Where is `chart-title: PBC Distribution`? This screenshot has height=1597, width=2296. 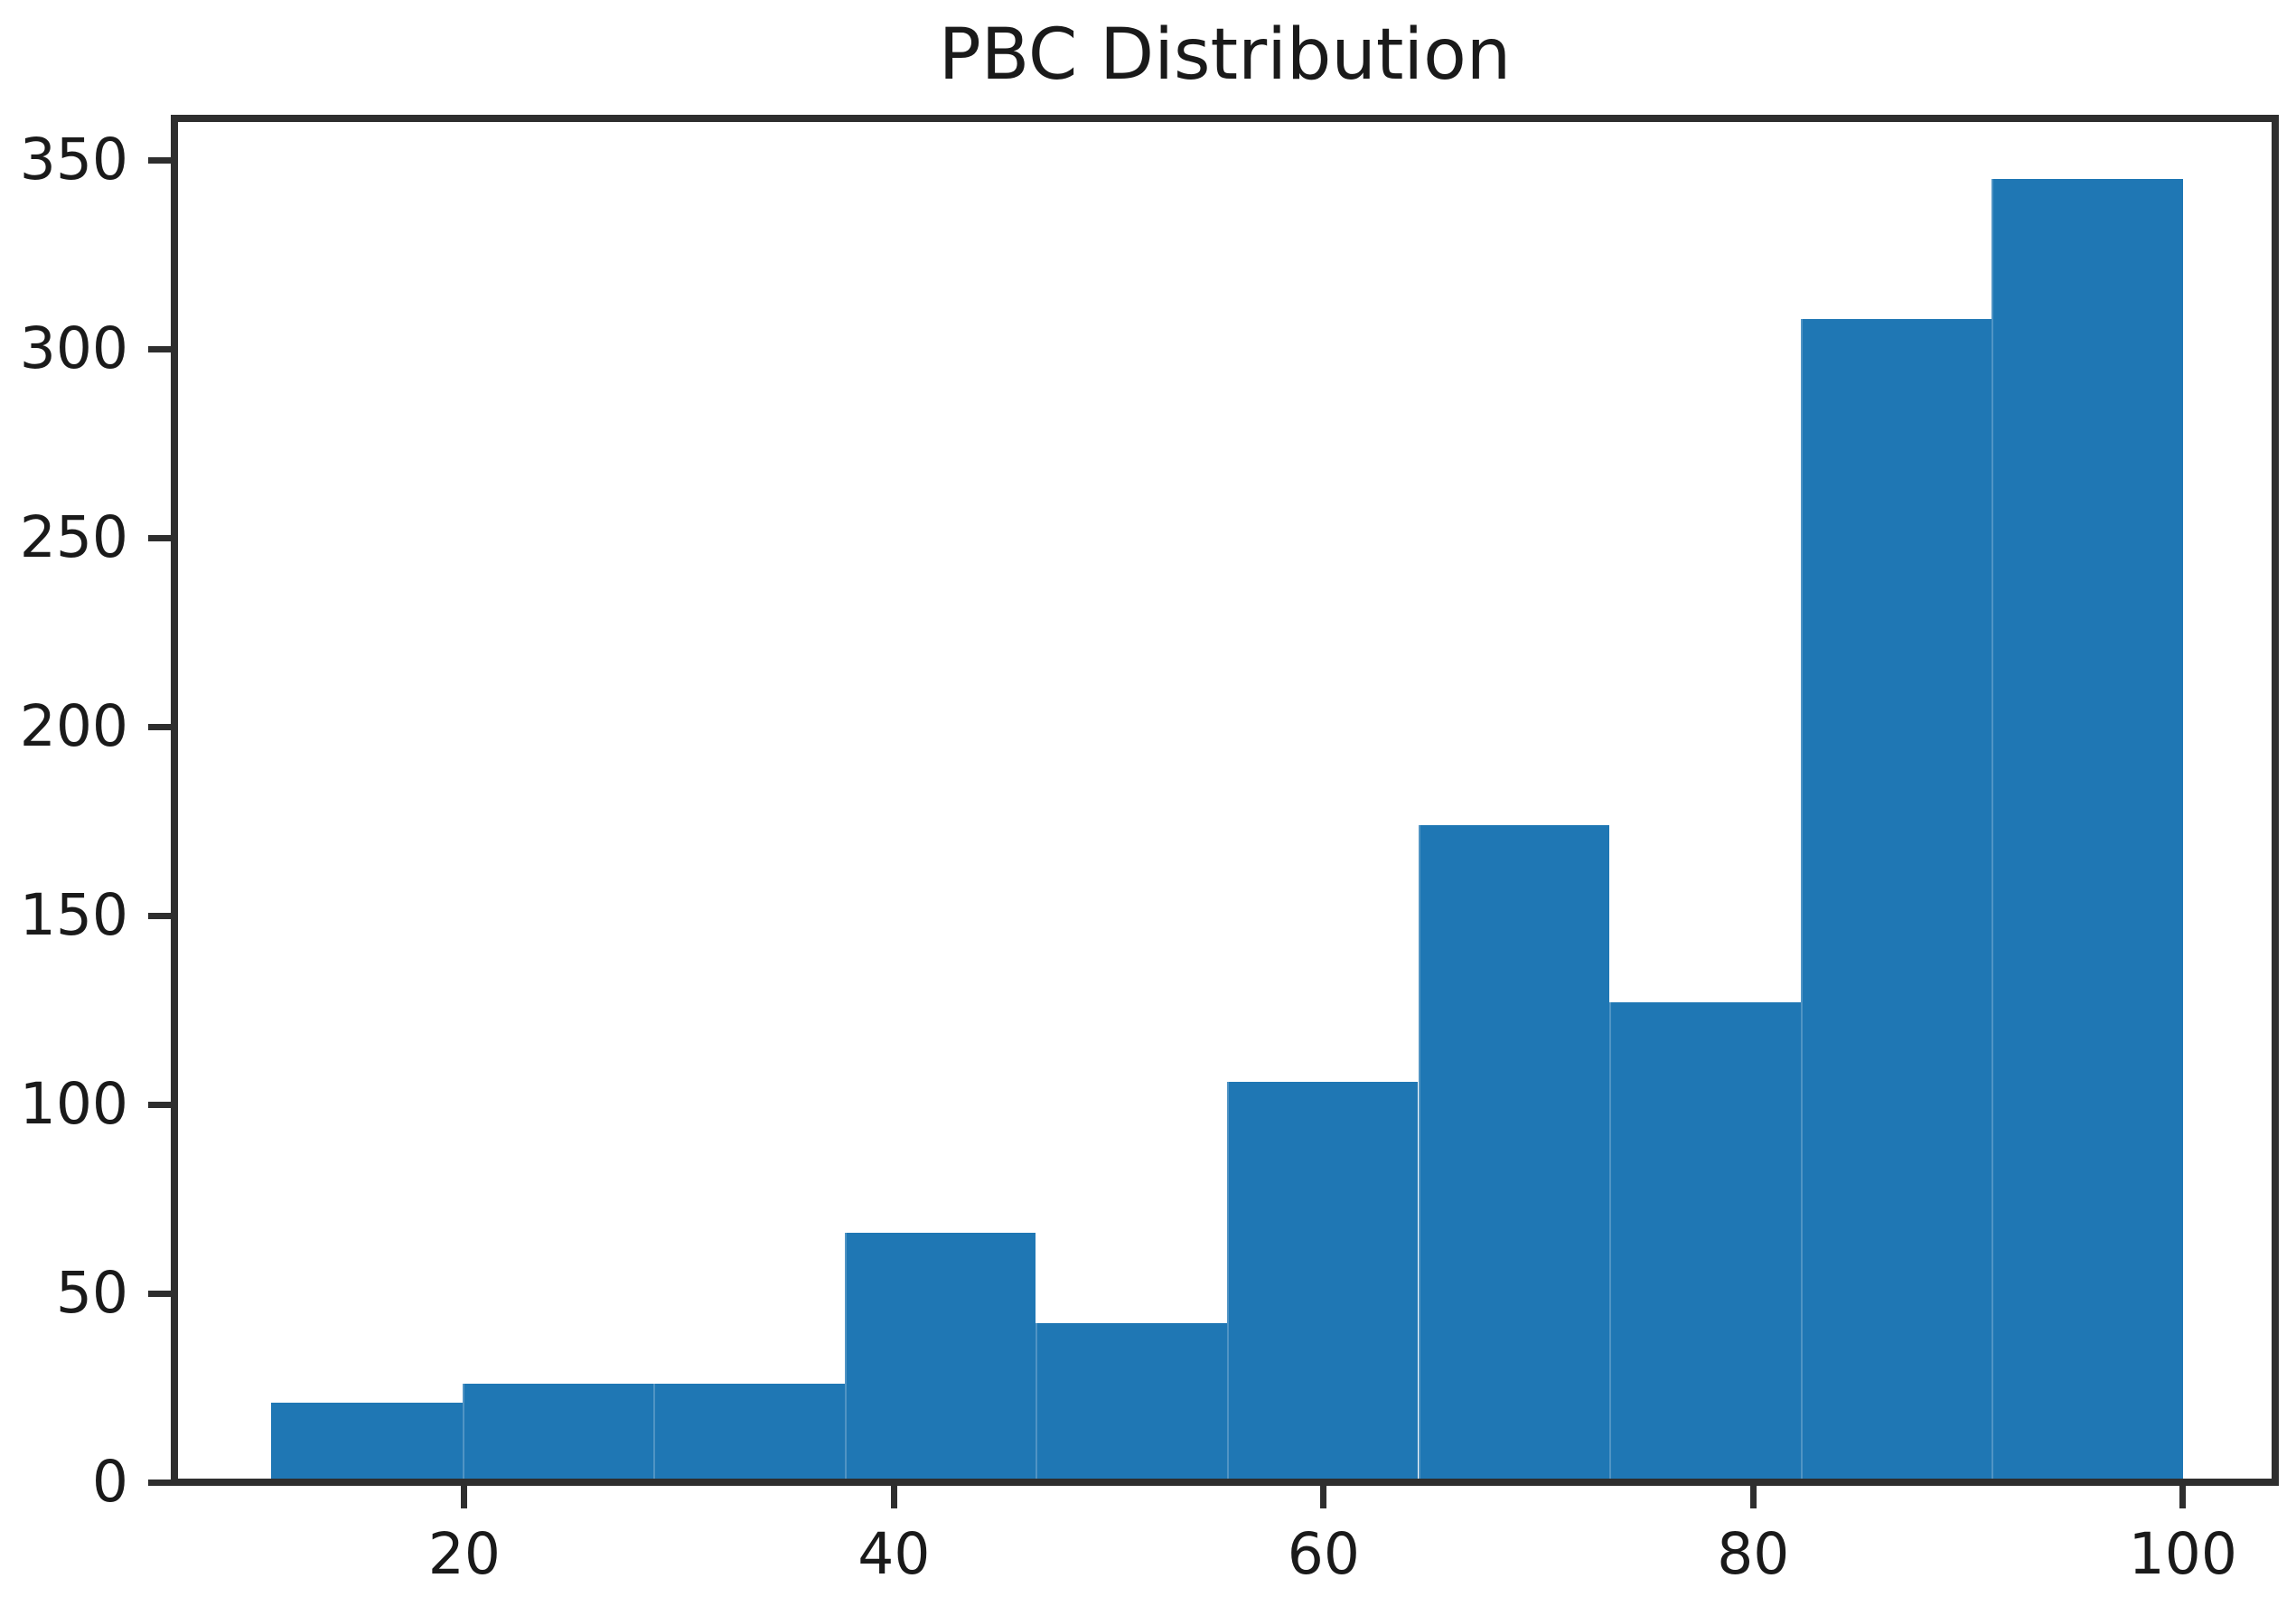
chart-title: PBC Distribution is located at coordinates (1225, 55).